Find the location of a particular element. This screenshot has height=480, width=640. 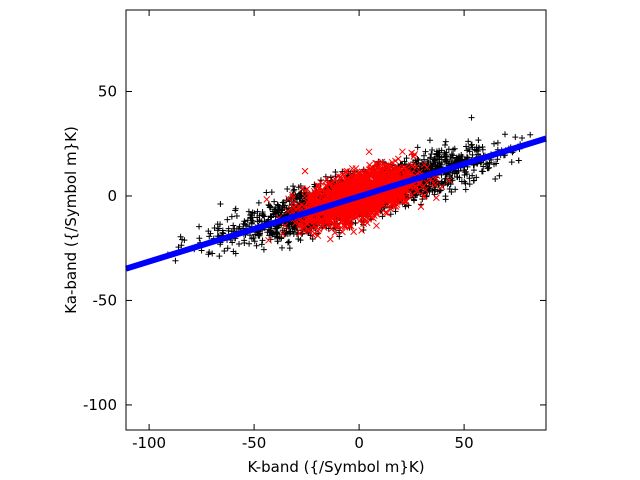

y-tick-label: 0 is located at coordinates (112, 196).